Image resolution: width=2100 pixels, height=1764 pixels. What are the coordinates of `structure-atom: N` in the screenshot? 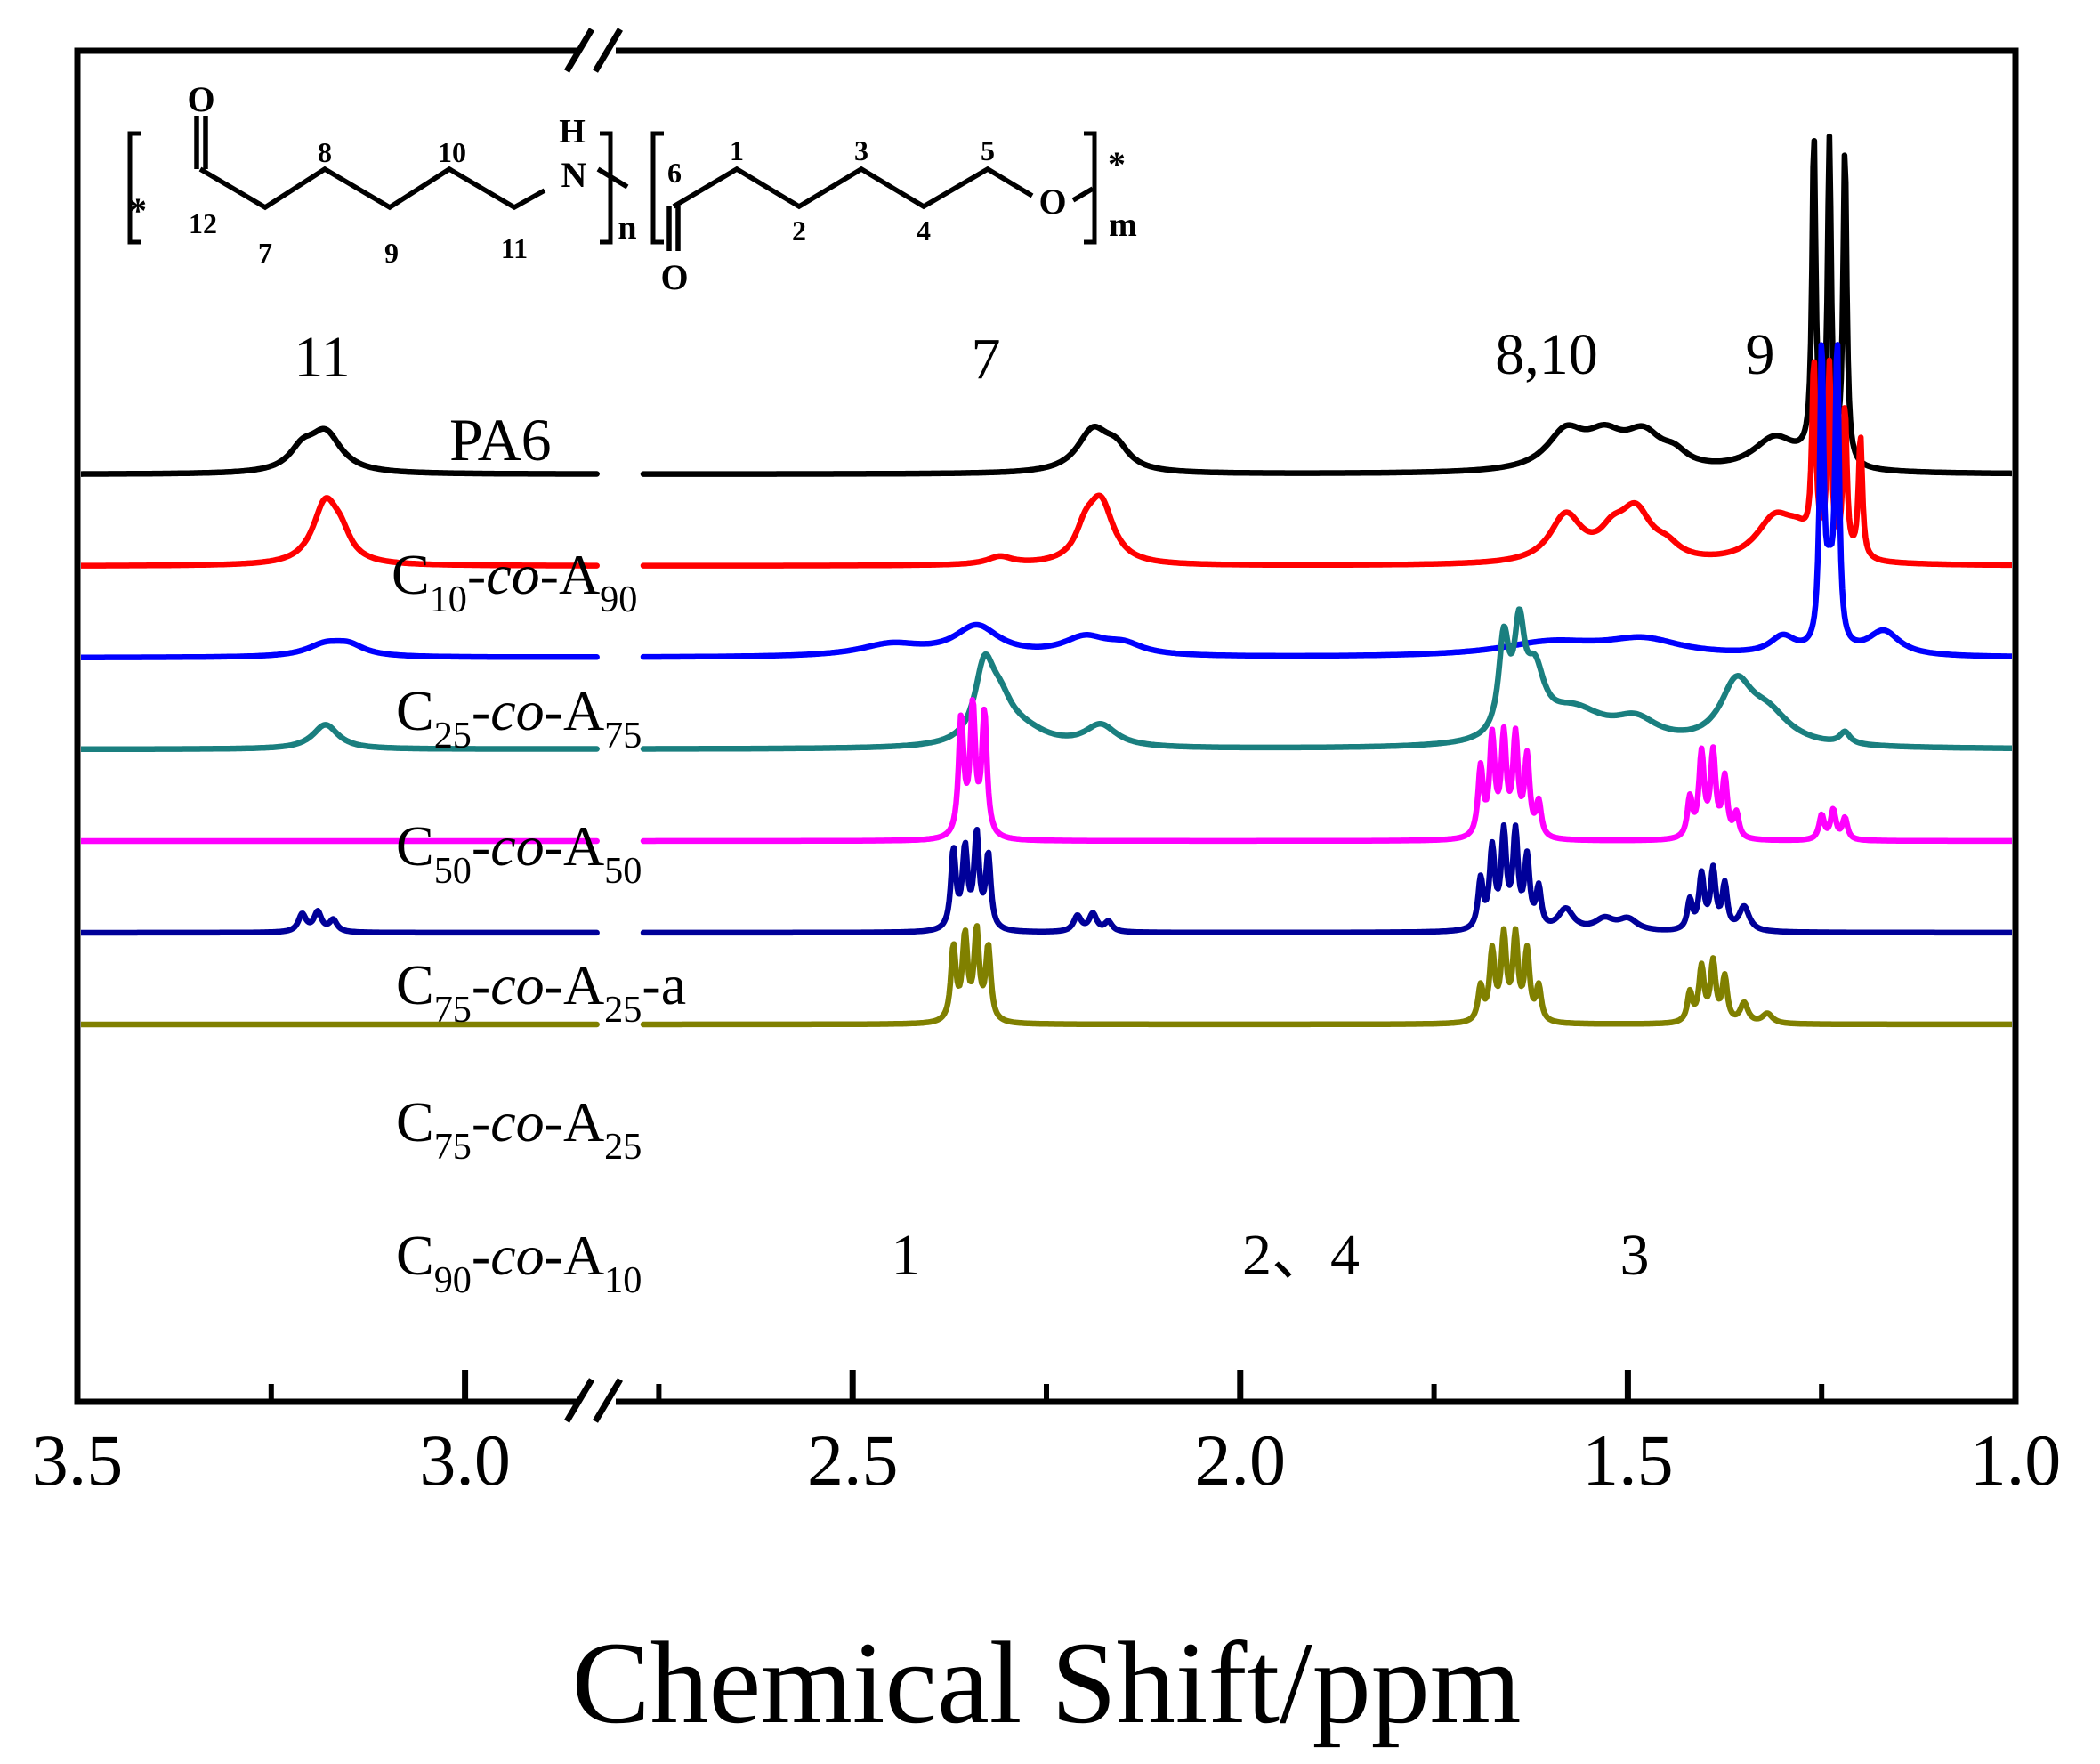 It's located at (574, 175).